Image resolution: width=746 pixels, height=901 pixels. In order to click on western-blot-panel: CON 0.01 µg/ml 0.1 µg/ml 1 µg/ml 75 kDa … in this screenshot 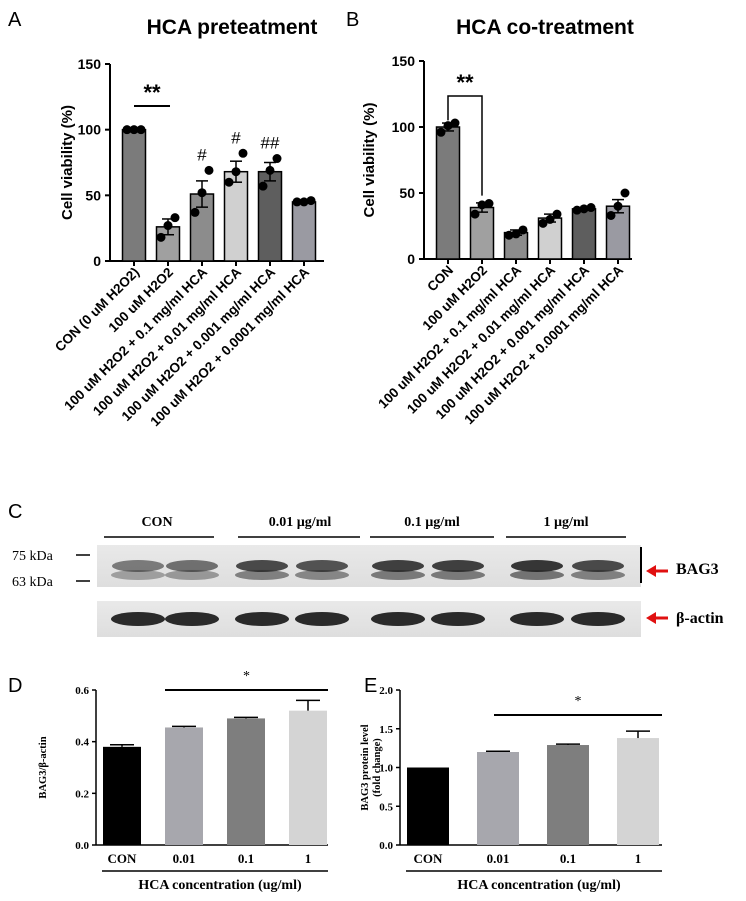, I will do `click(368, 576)`.